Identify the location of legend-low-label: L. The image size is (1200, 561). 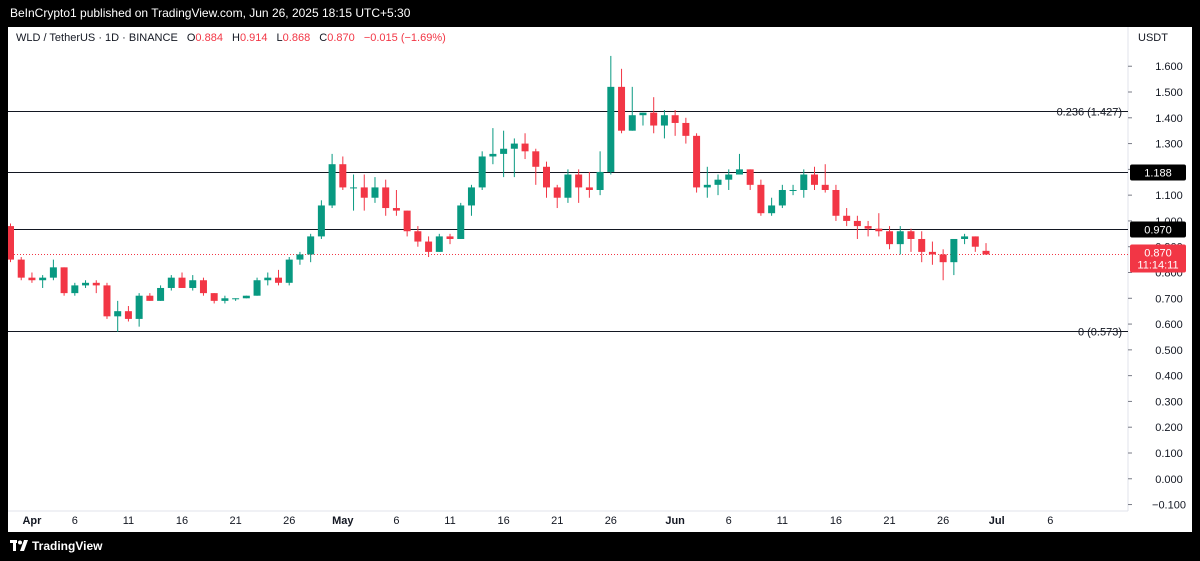
(279, 38).